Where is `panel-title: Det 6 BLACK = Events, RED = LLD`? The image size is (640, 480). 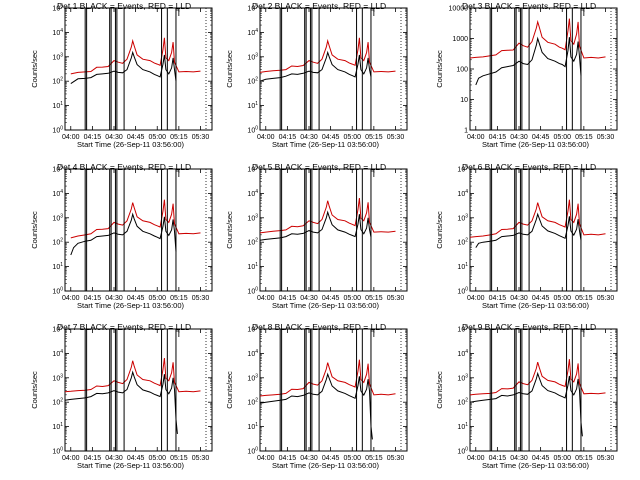 panel-title: Det 6 BLACK = Events, RED = LLD is located at coordinates (529, 167).